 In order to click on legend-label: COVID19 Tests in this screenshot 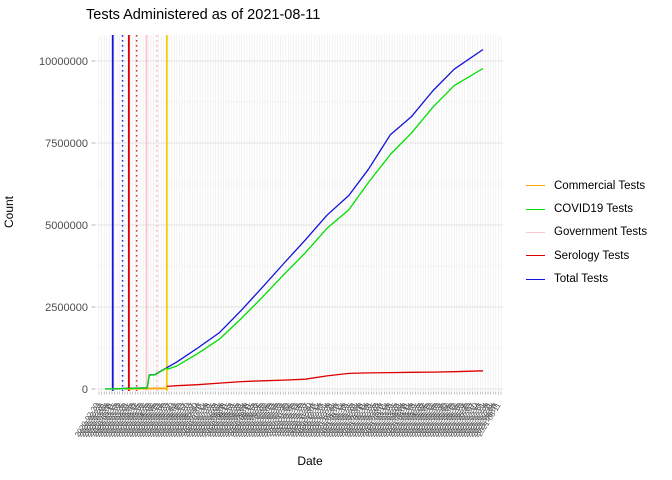, I will do `click(594, 209)`.